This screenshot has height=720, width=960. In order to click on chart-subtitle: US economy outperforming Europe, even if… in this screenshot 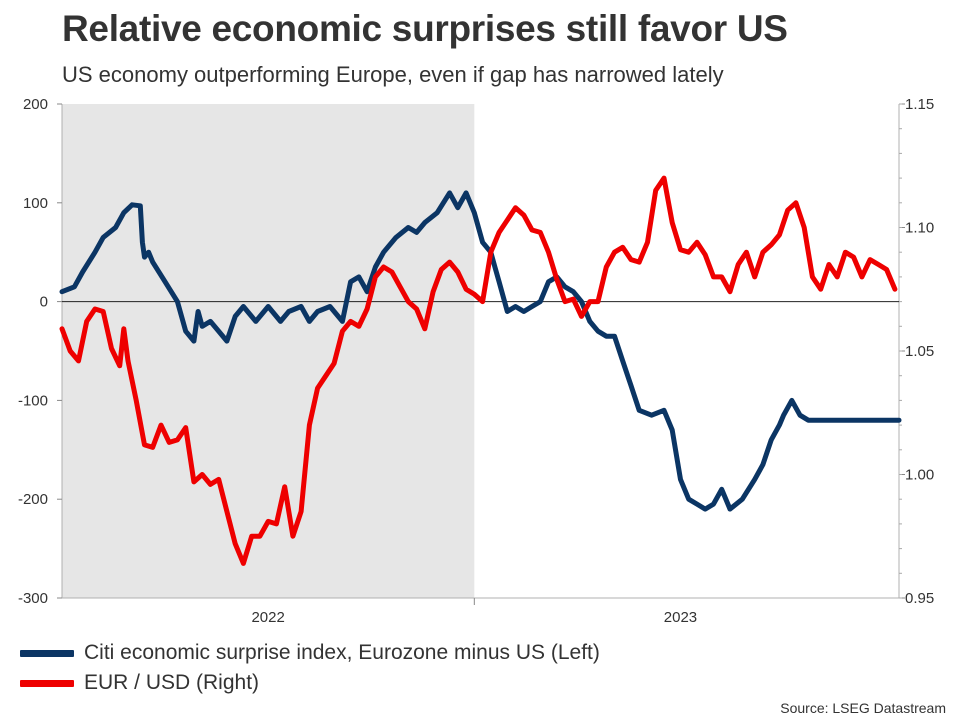, I will do `click(393, 74)`.